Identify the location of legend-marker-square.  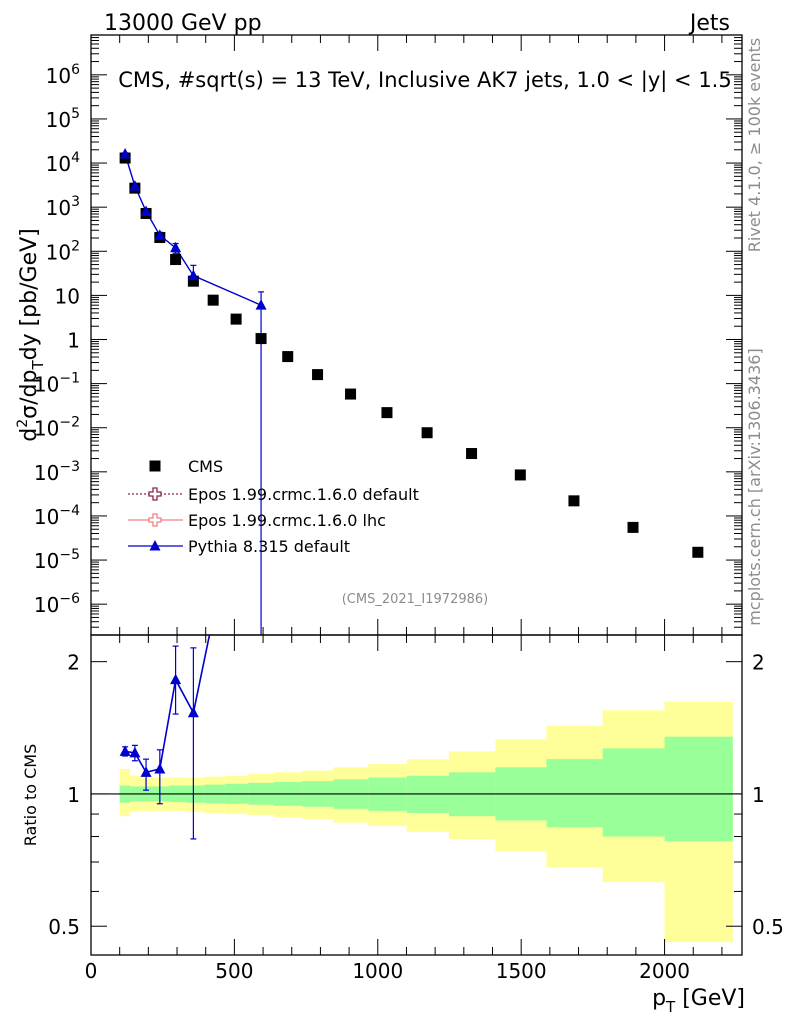
(155, 466).